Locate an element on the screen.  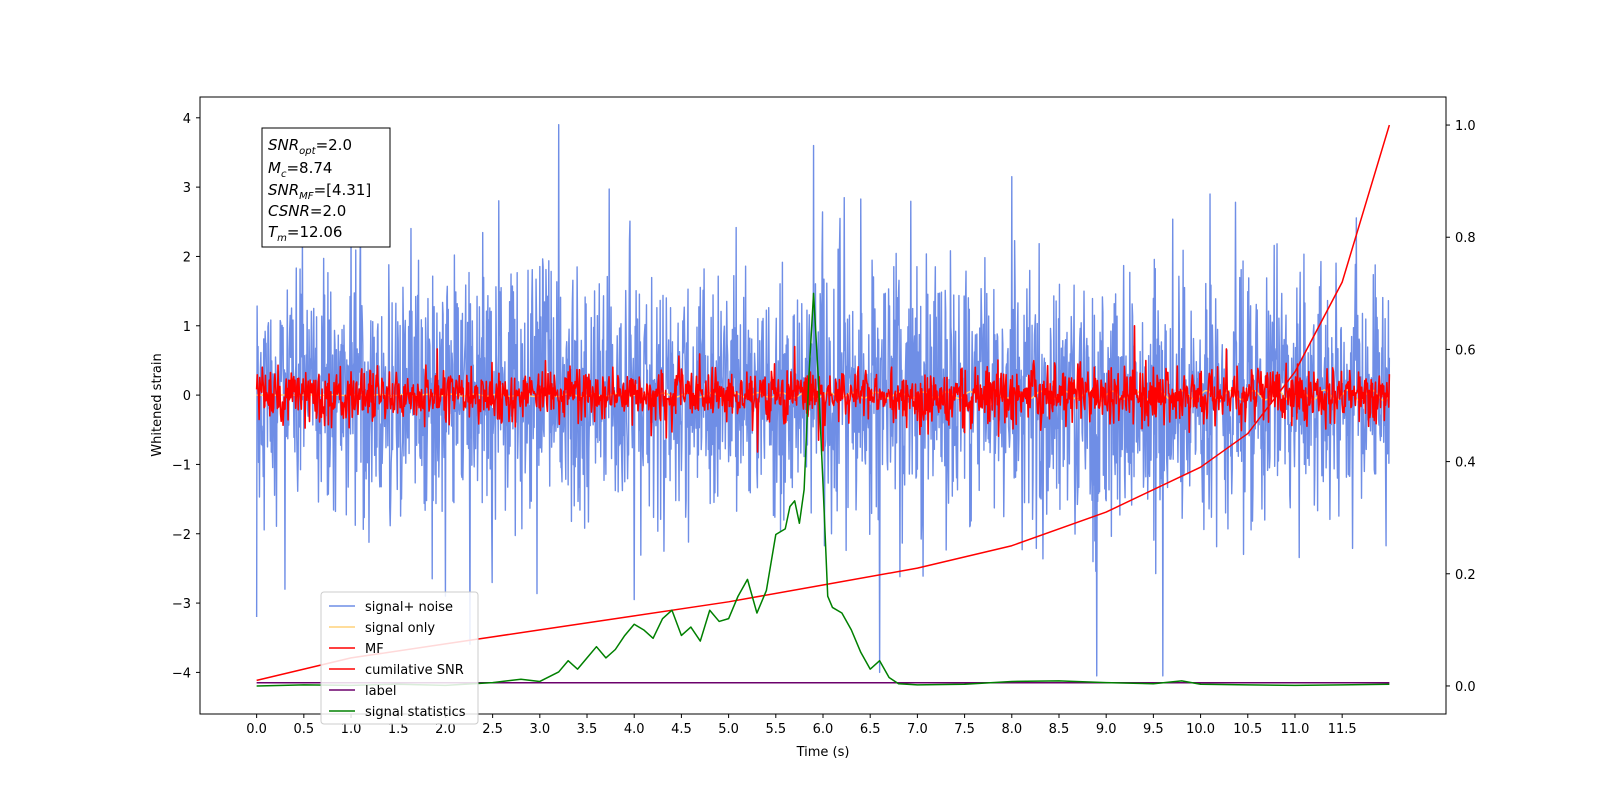
x-tick-label: 9.0 is located at coordinates (1106, 729).